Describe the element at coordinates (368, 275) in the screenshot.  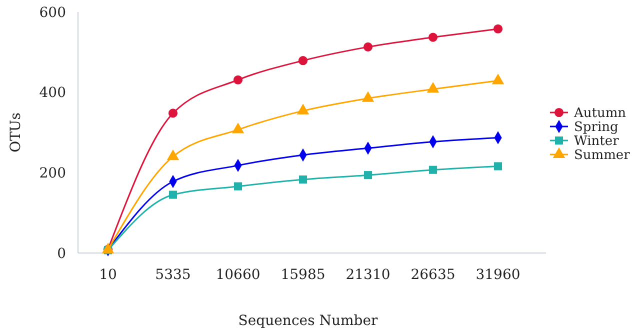
I see `x-tick-label: 21310` at that location.